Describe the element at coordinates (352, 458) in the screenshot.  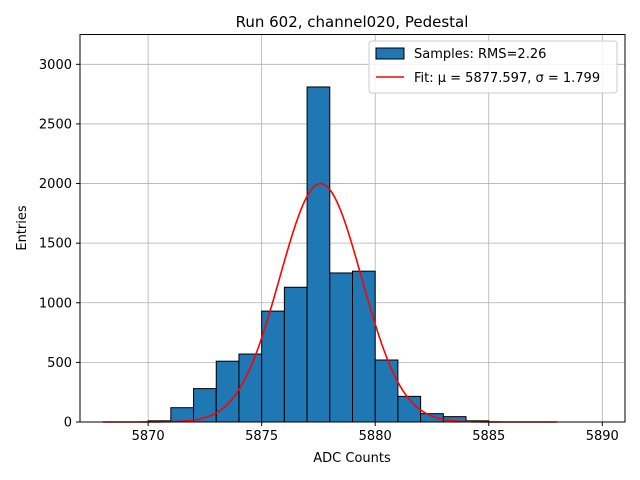
I see `x-axis-label: ADC Counts` at that location.